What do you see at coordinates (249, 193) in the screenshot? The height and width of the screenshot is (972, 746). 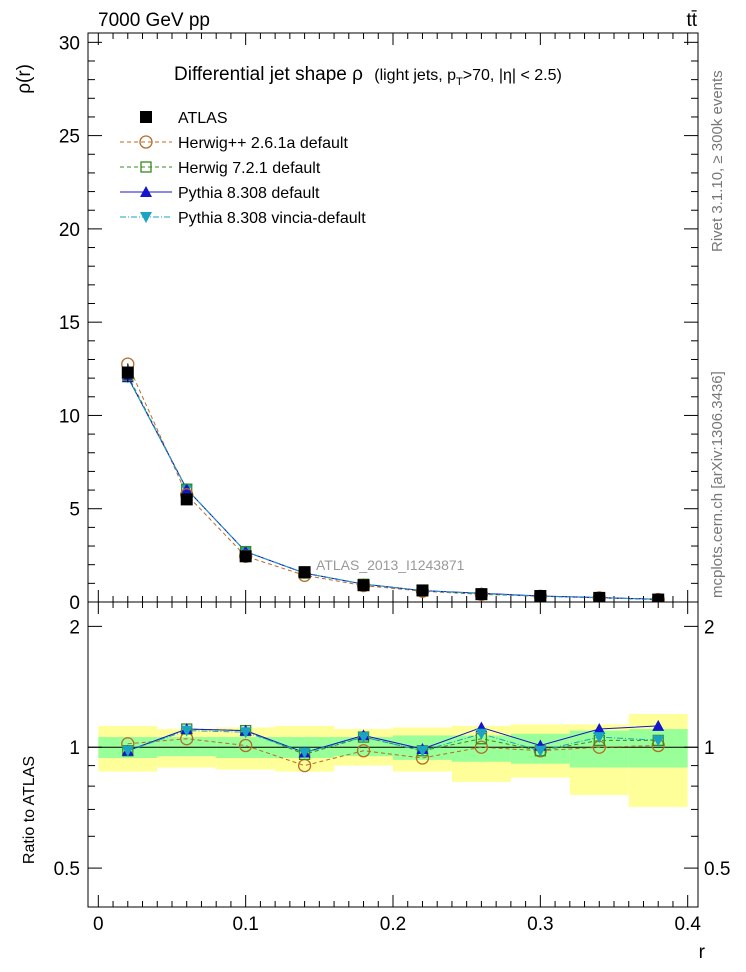 I see `legend-label: Pythia 8.308 default` at bounding box center [249, 193].